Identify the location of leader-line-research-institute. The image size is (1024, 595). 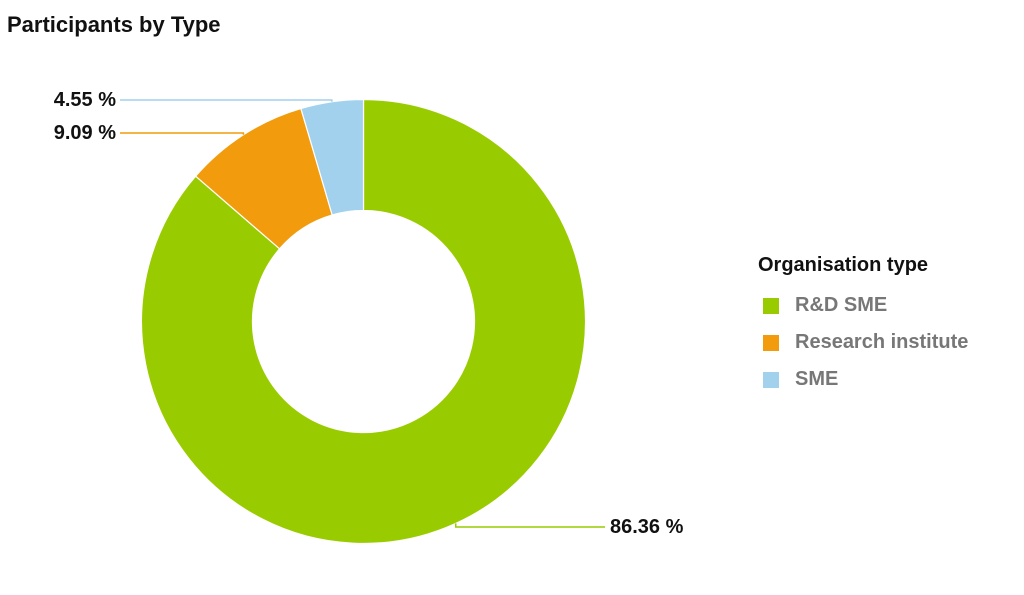
(182, 133).